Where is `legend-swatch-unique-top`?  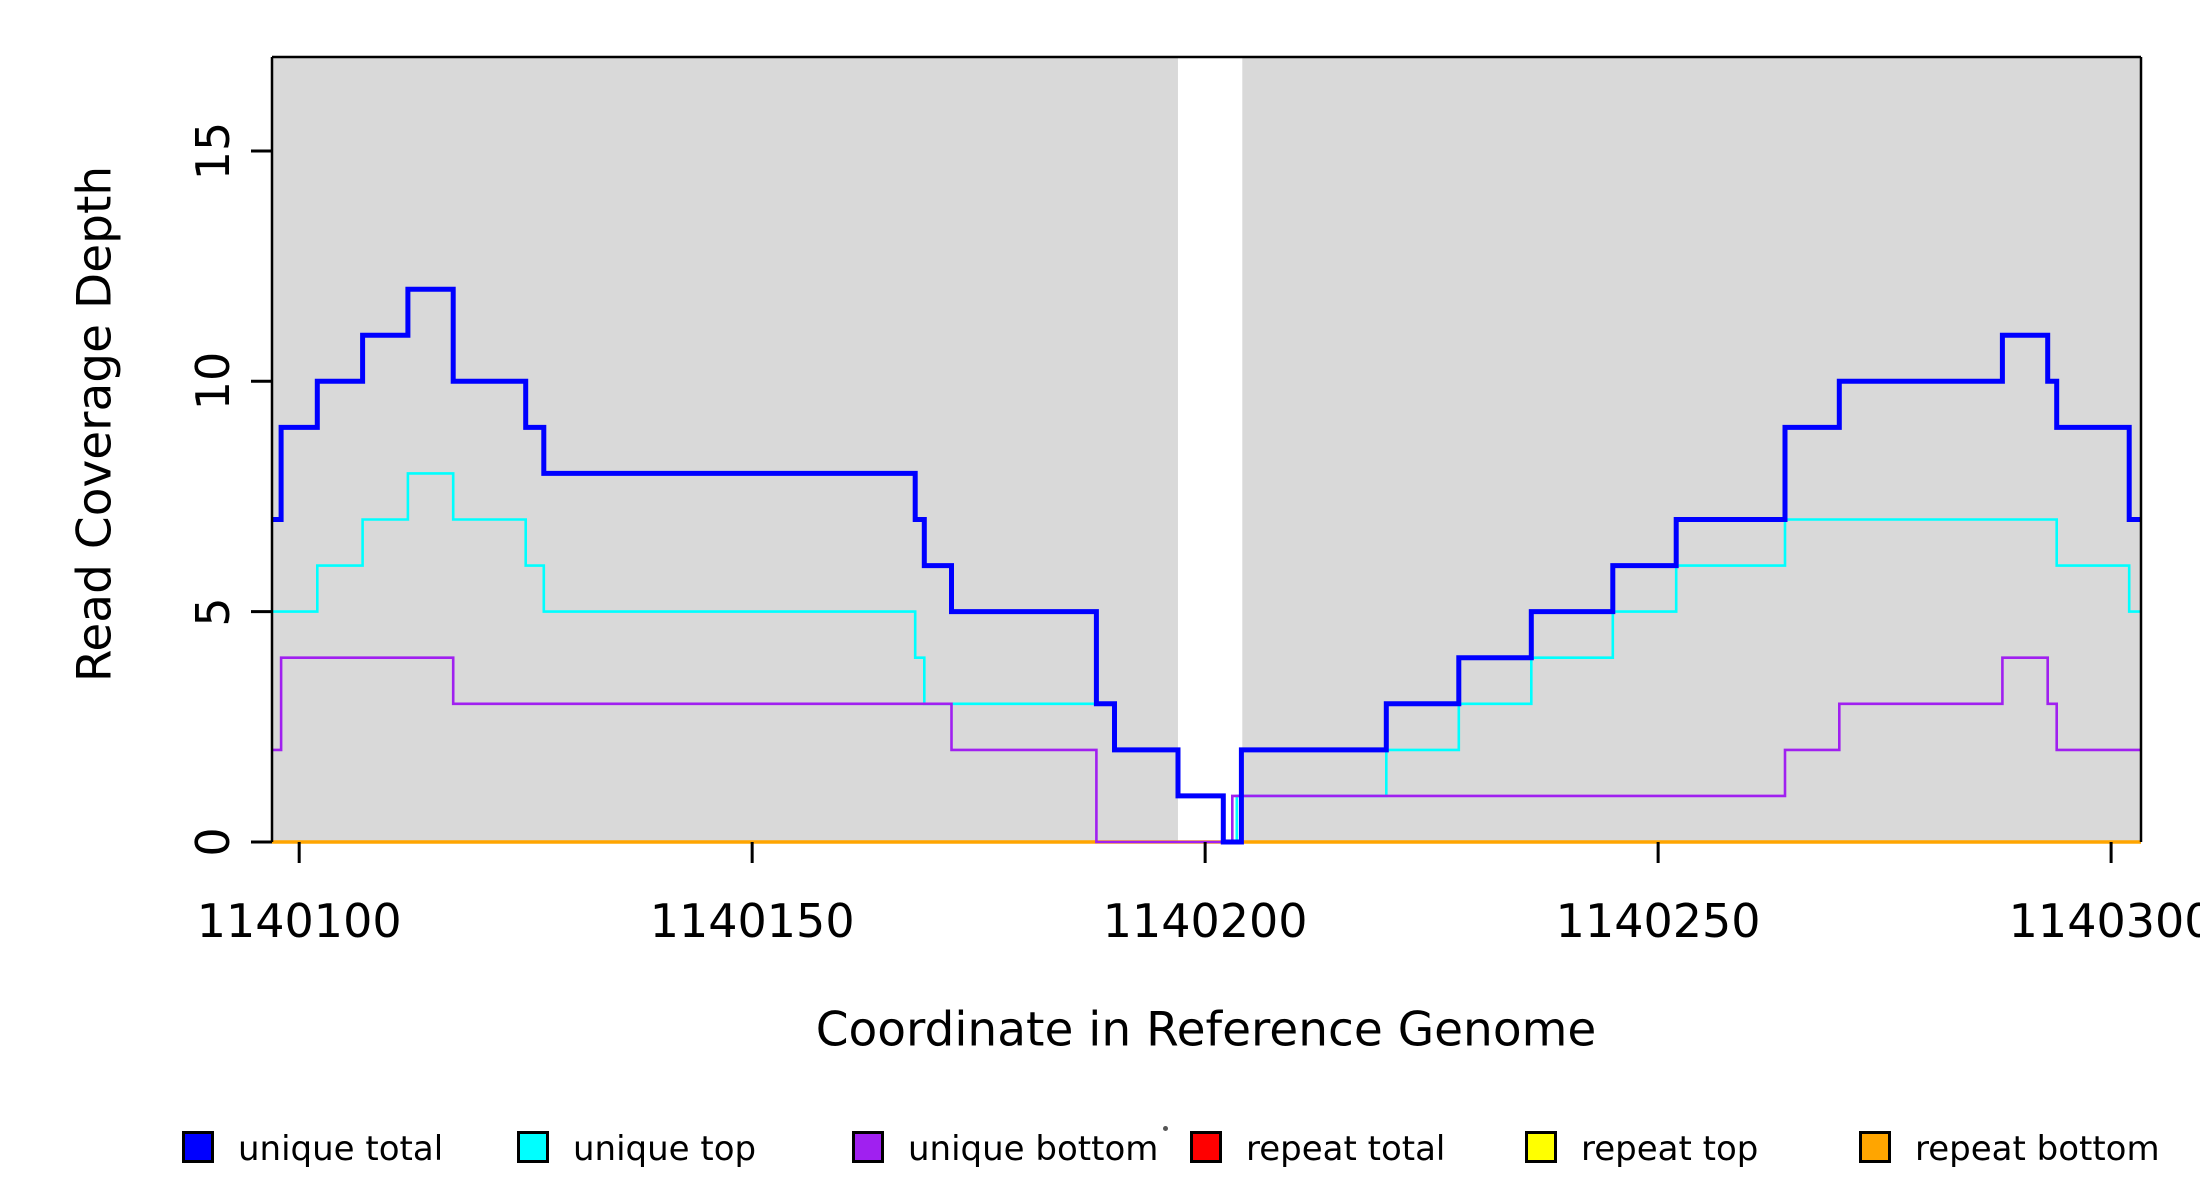 legend-swatch-unique-top is located at coordinates (533, 1147).